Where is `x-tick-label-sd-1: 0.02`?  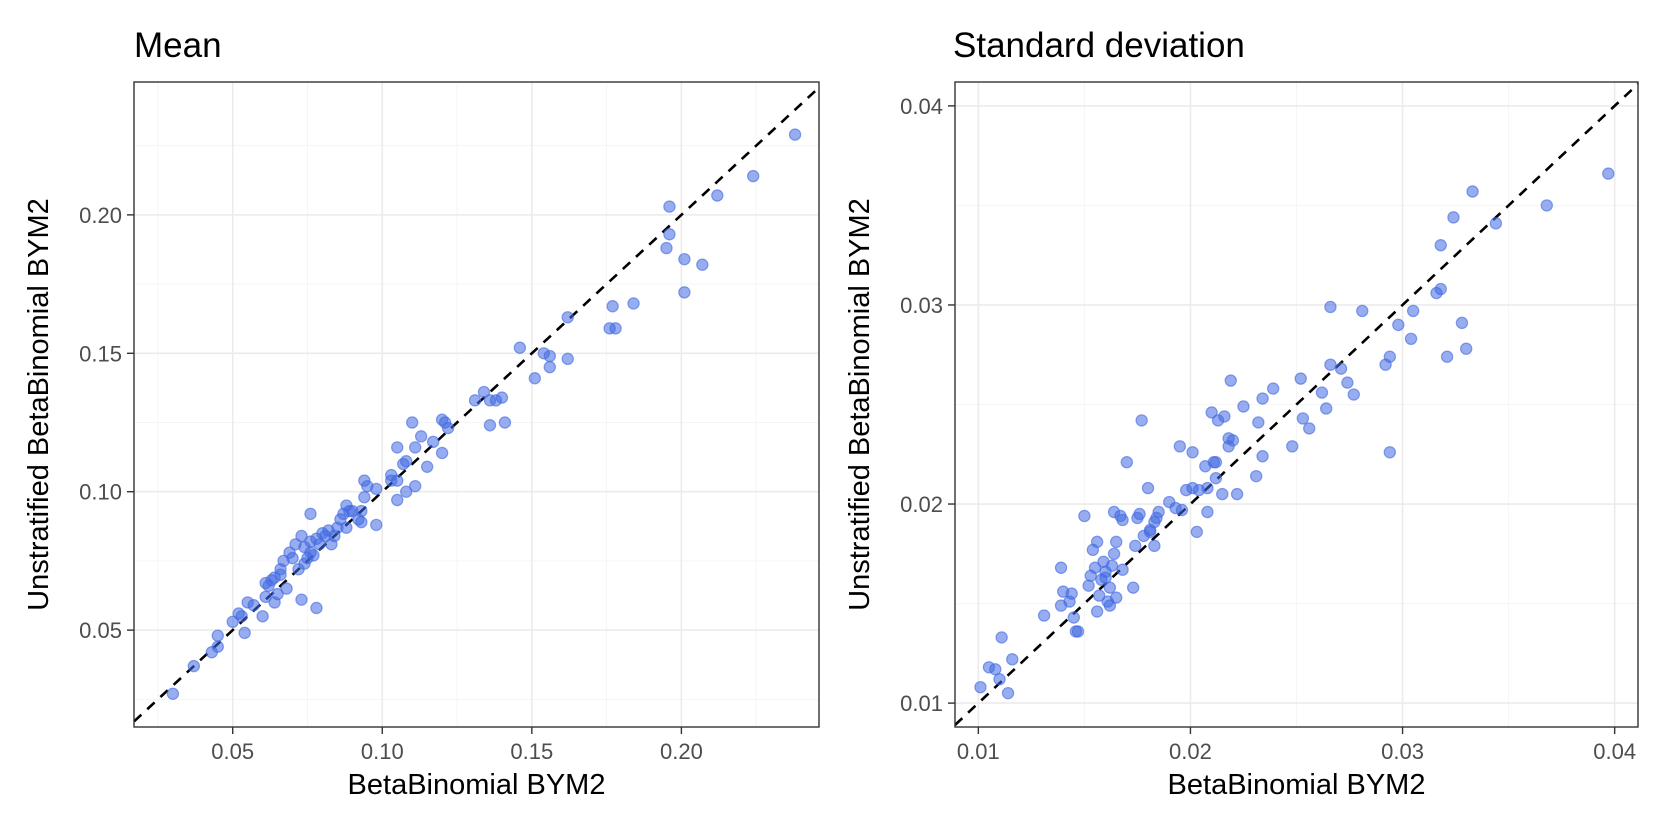
x-tick-label-sd-1: 0.02 is located at coordinates (1190, 751).